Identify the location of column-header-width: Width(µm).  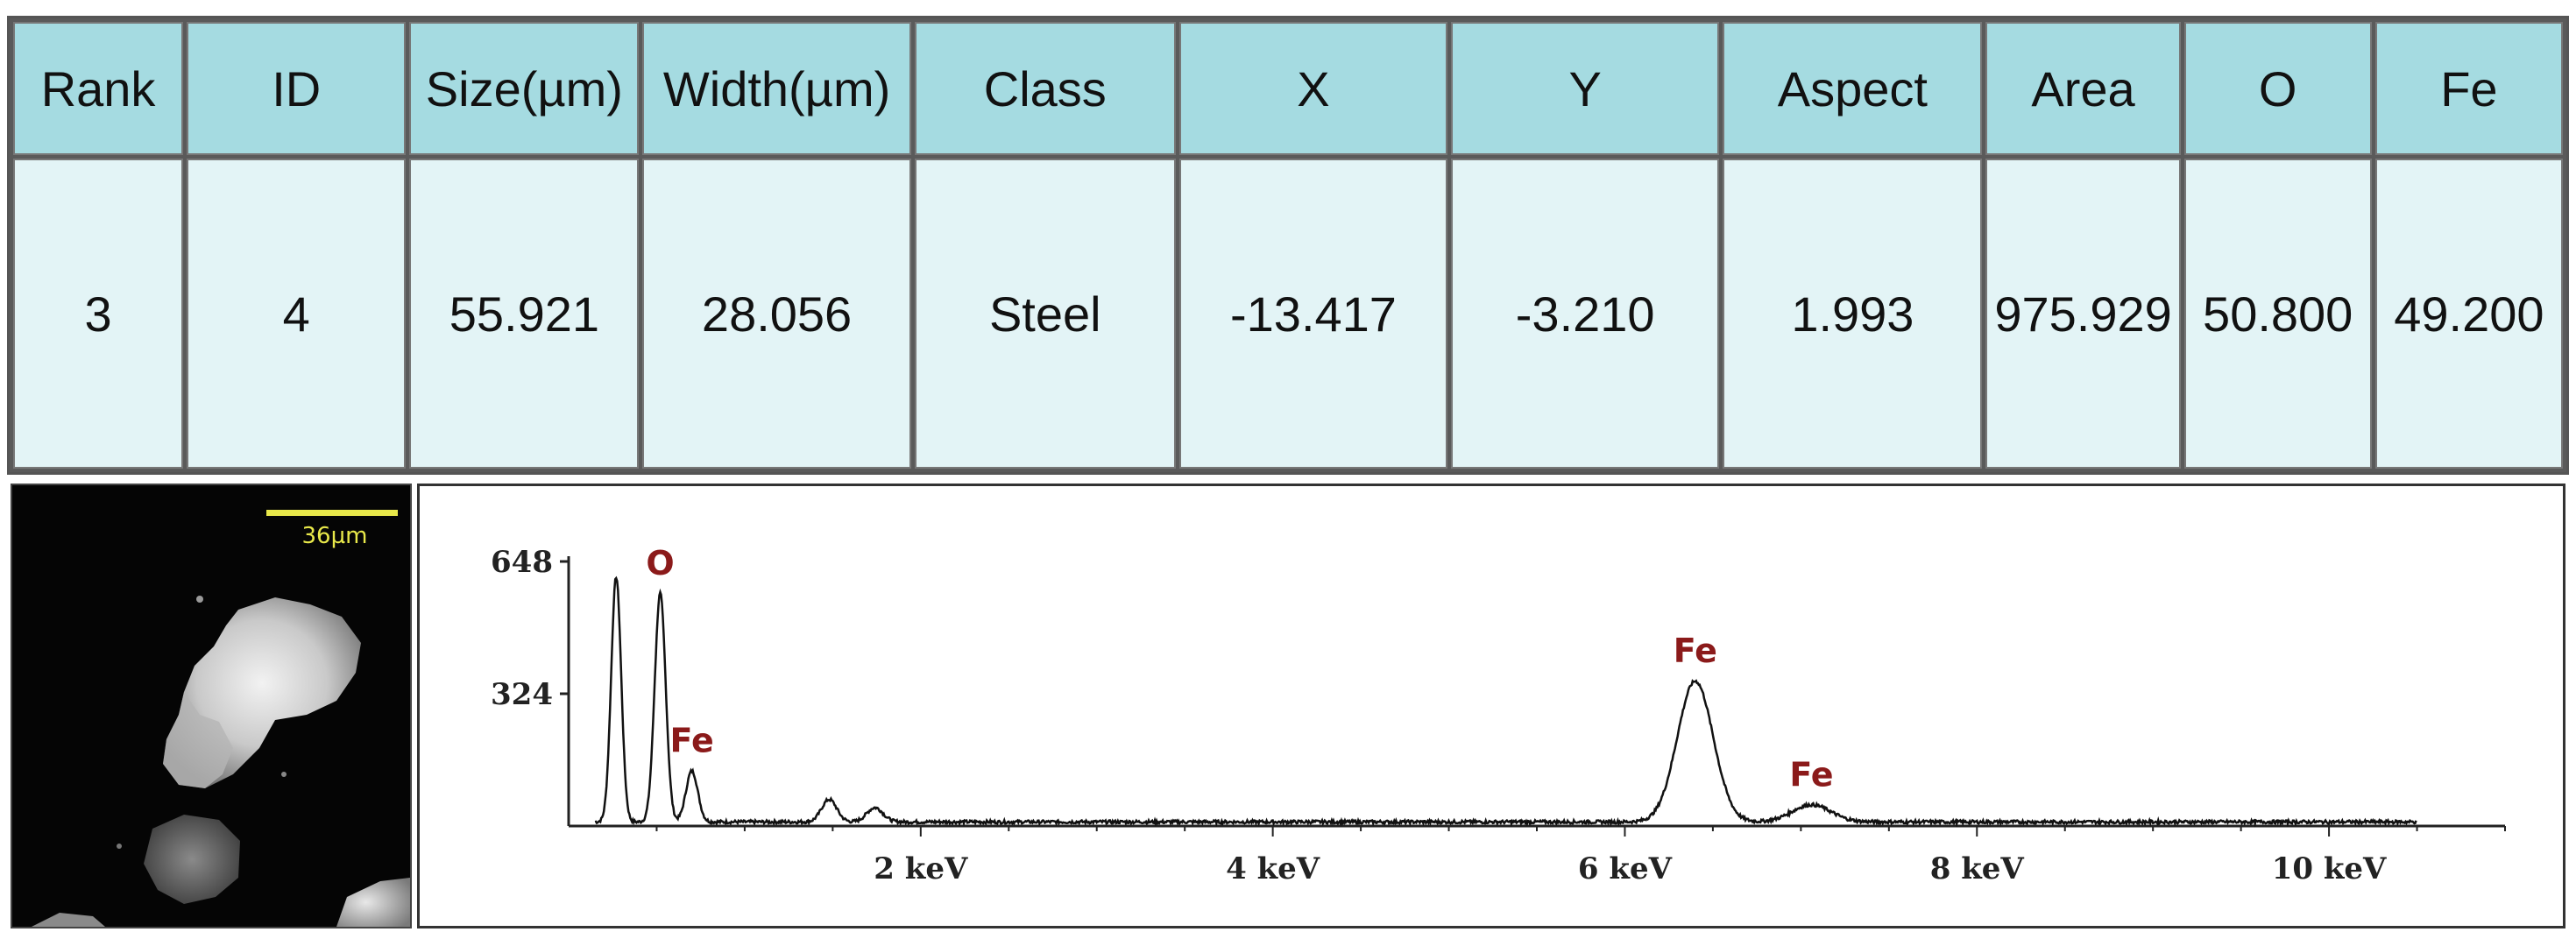
(776, 89).